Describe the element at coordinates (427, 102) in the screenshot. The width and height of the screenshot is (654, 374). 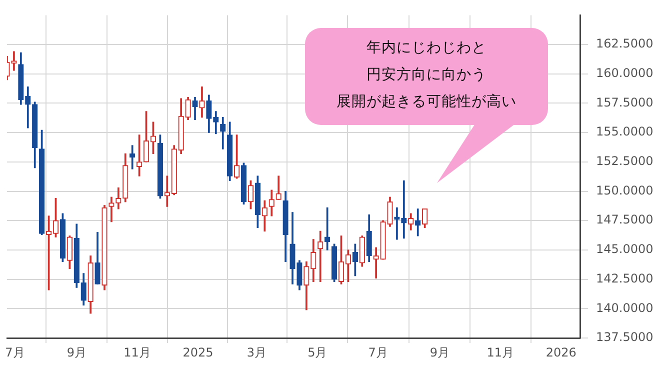
I see `annotation: 展開が起きる可能性が高い` at that location.